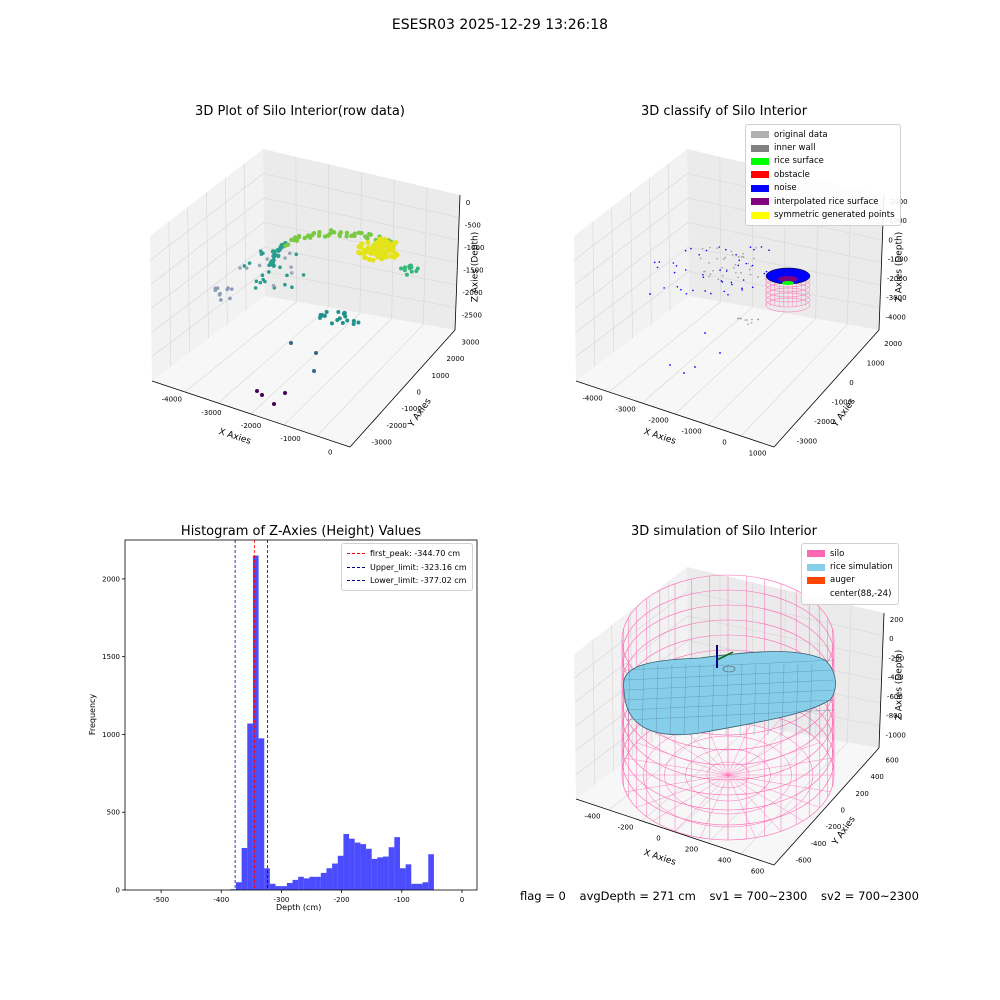  Describe the element at coordinates (823, 147) in the screenshot. I see `legend-entry-inner-wall: inner wall` at that location.